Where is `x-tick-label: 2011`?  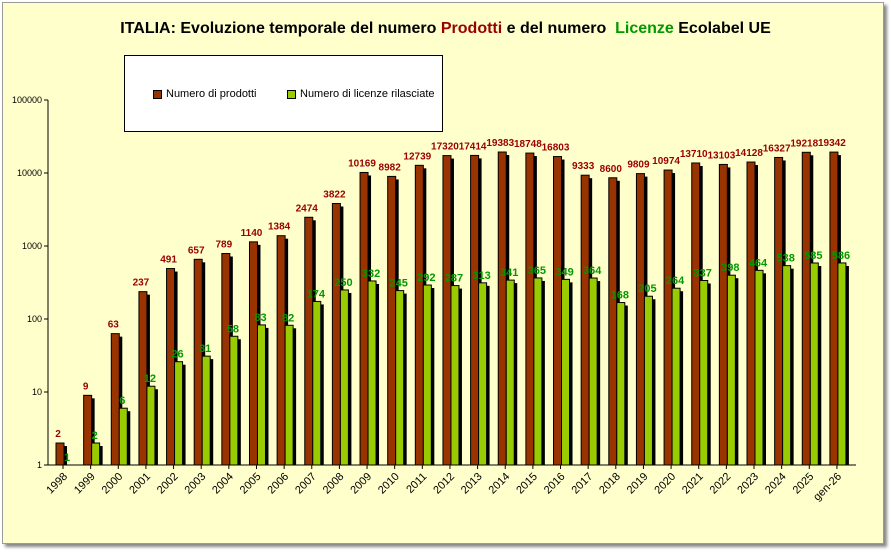 x-tick-label: 2011 is located at coordinates (416, 483).